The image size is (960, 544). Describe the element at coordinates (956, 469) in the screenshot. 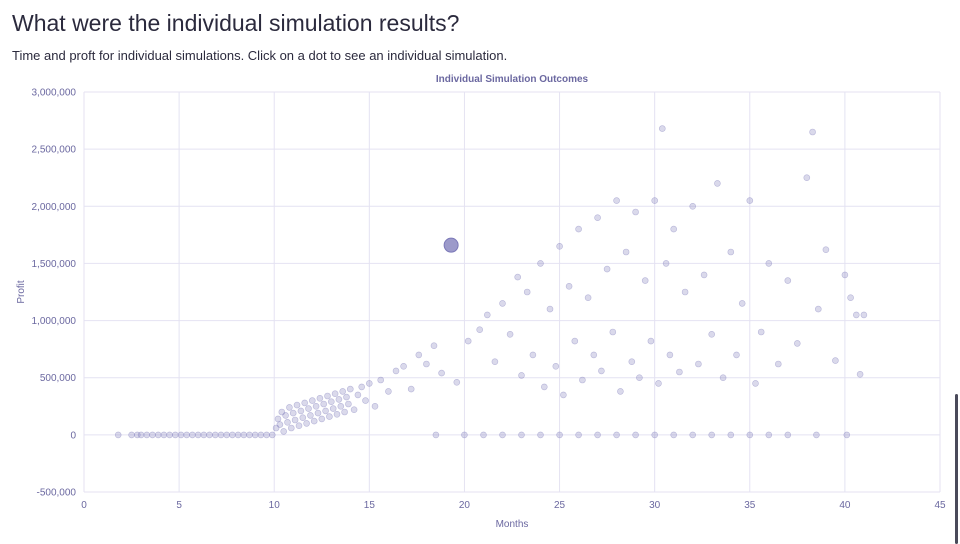

I see `page-scrollbar` at that location.